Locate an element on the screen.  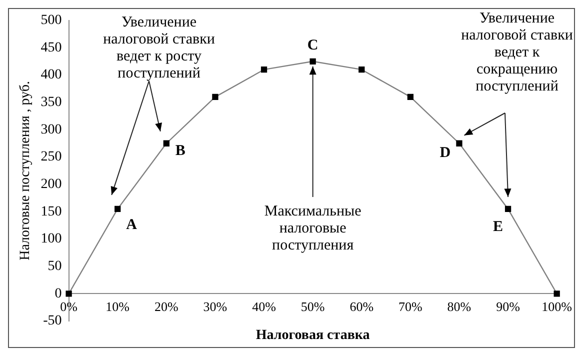
annotation: C is located at coordinates (312, 45).